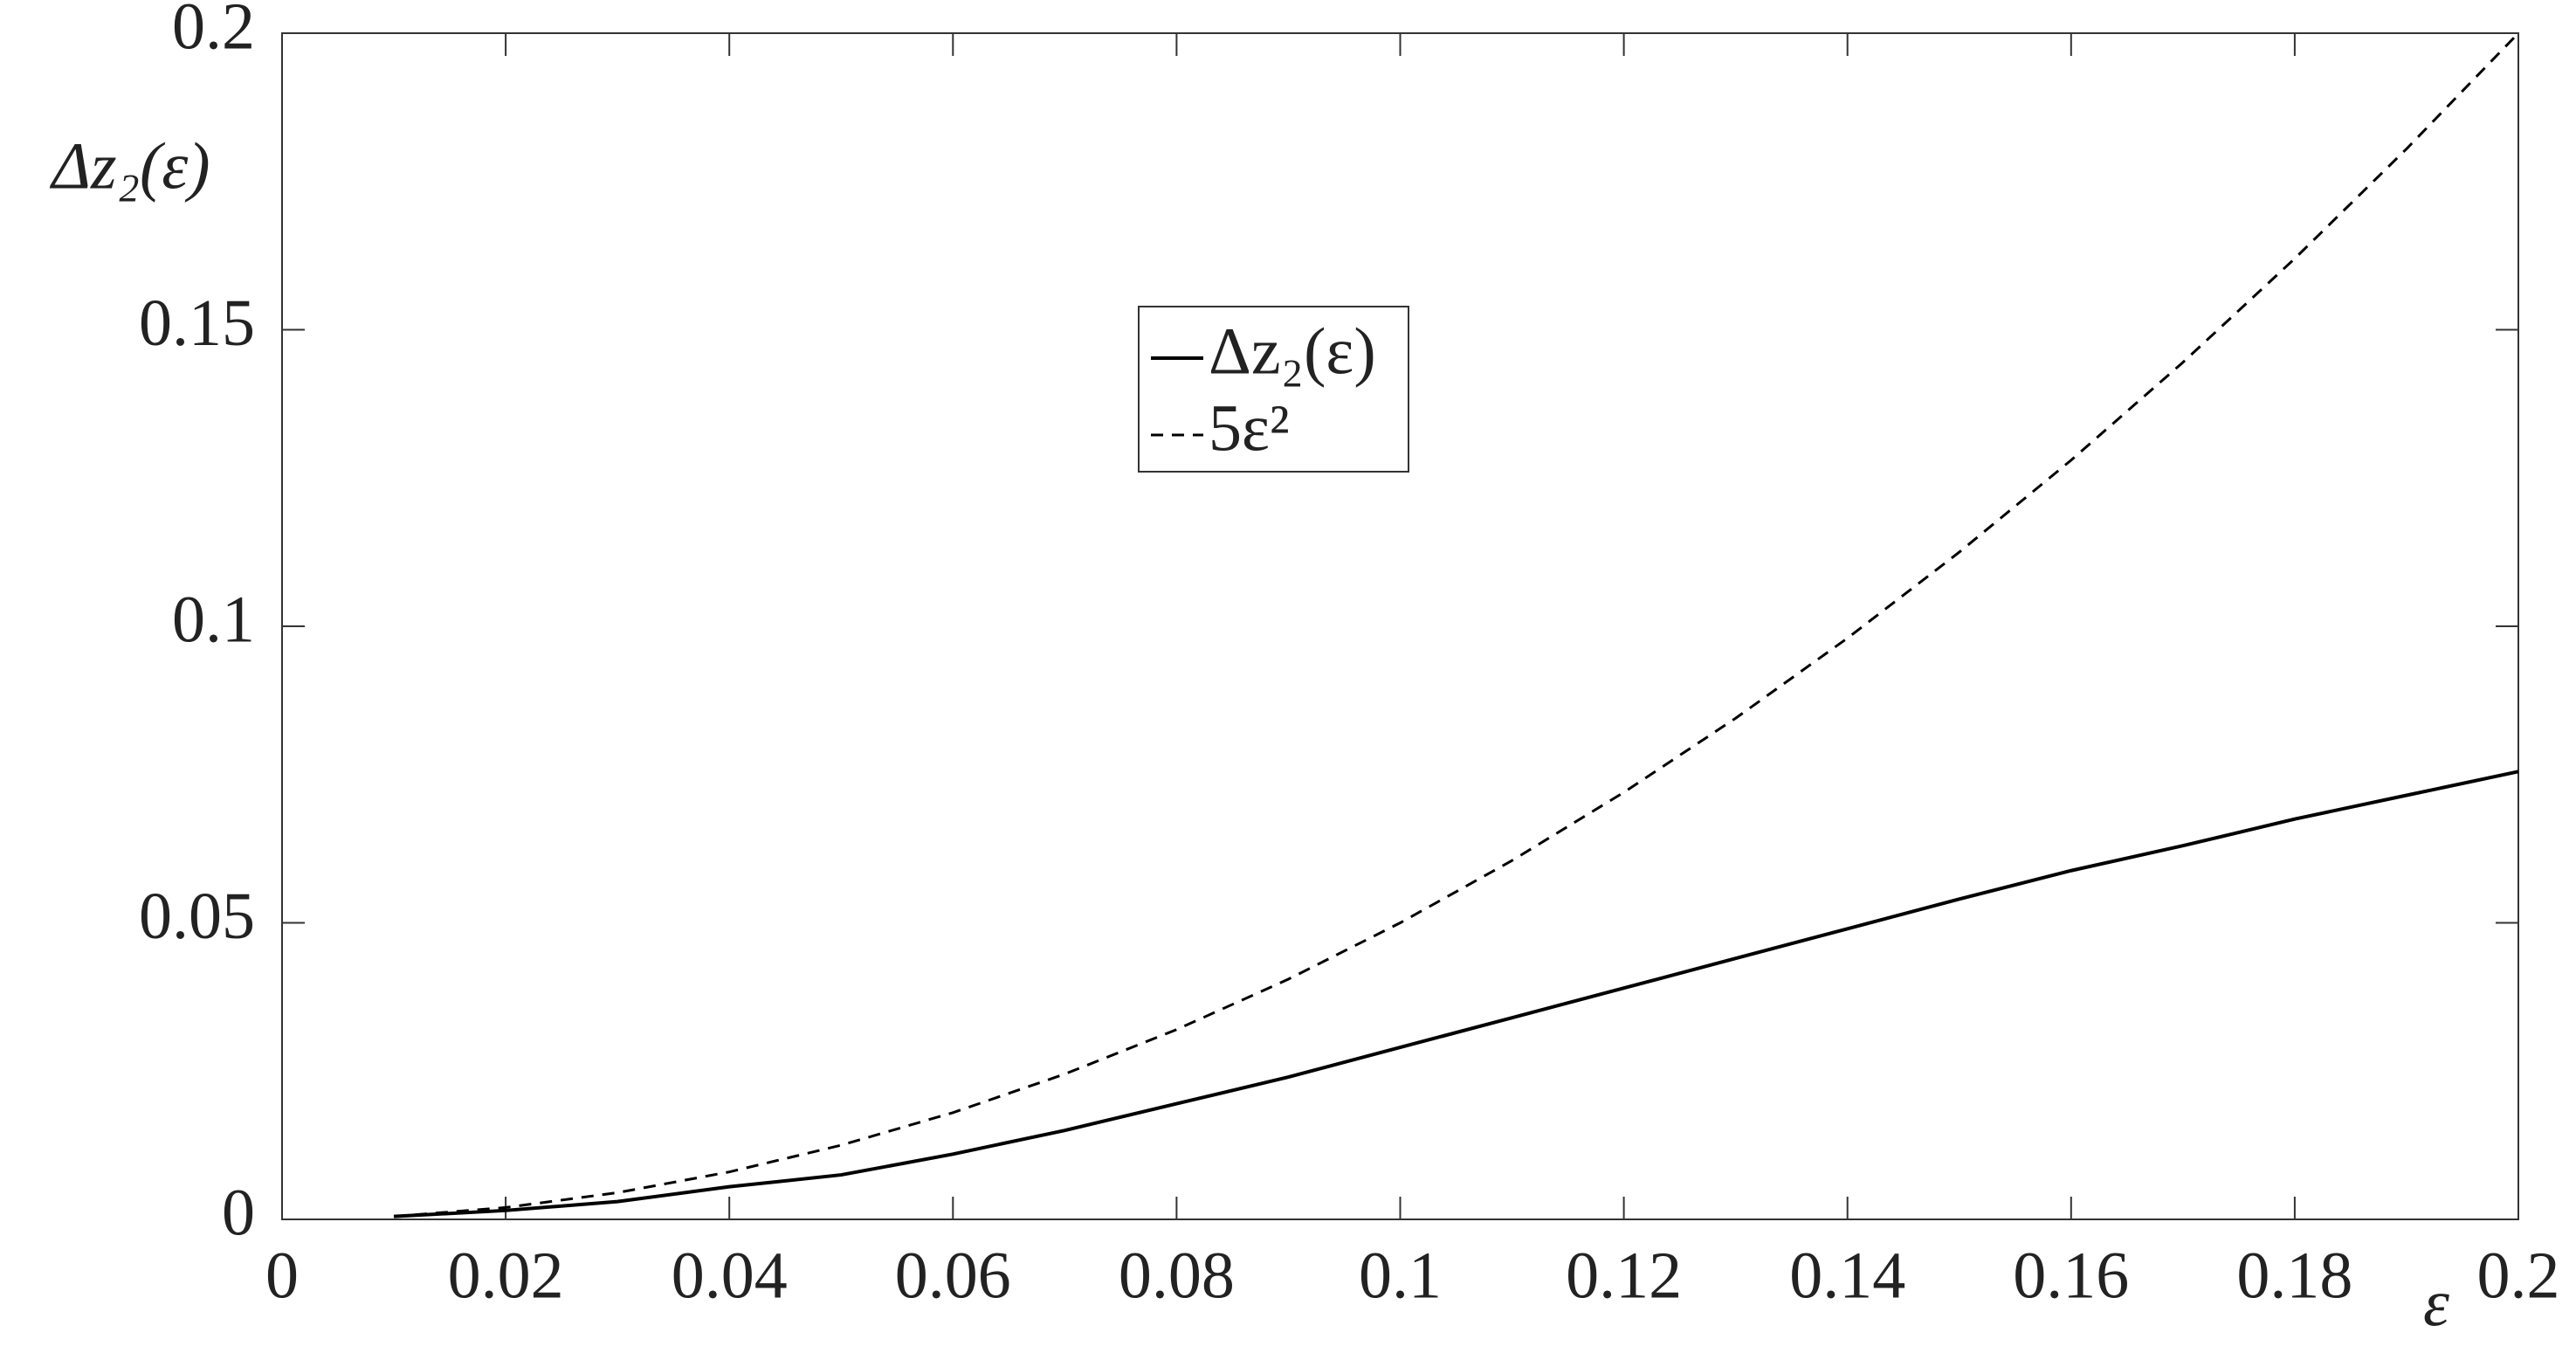 Image resolution: width=2576 pixels, height=1360 pixels. What do you see at coordinates (2436, 1303) in the screenshot?
I see `x-axis-label: ε` at bounding box center [2436, 1303].